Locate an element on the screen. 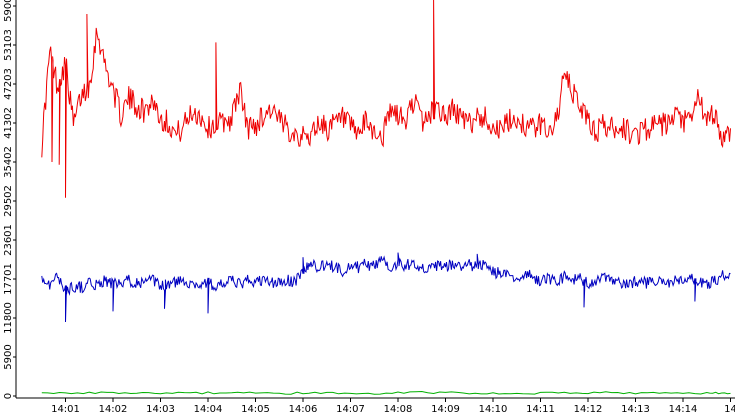 The width and height of the screenshot is (735, 415). y-tick-label: 53103 is located at coordinates (8, 45).